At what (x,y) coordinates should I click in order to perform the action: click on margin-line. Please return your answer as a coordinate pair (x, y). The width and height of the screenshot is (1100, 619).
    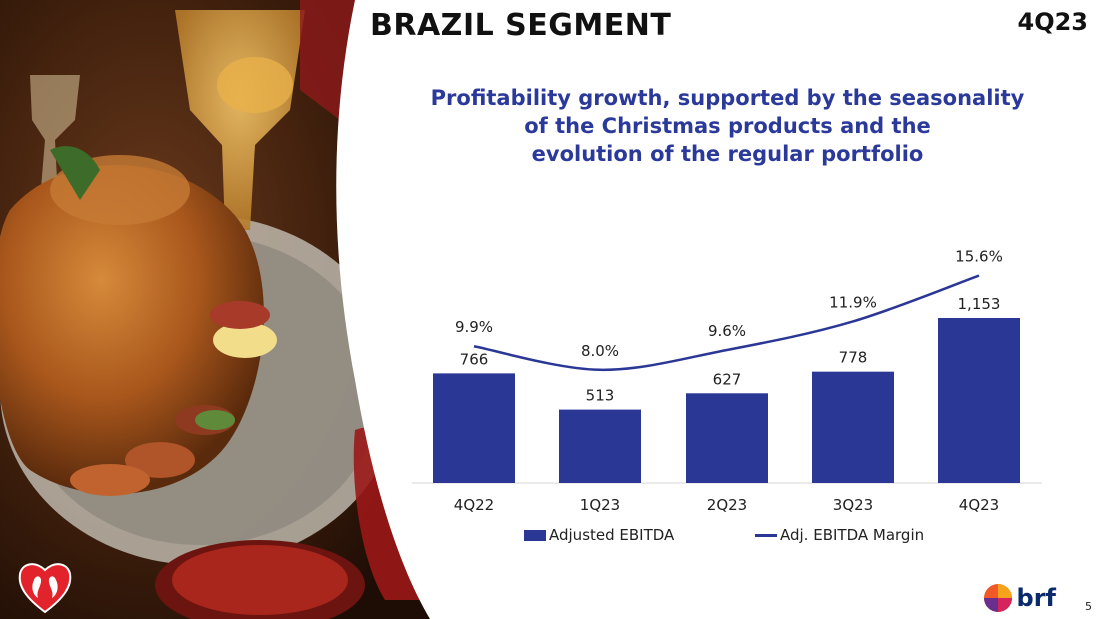
    Looking at the image, I should click on (726, 323).